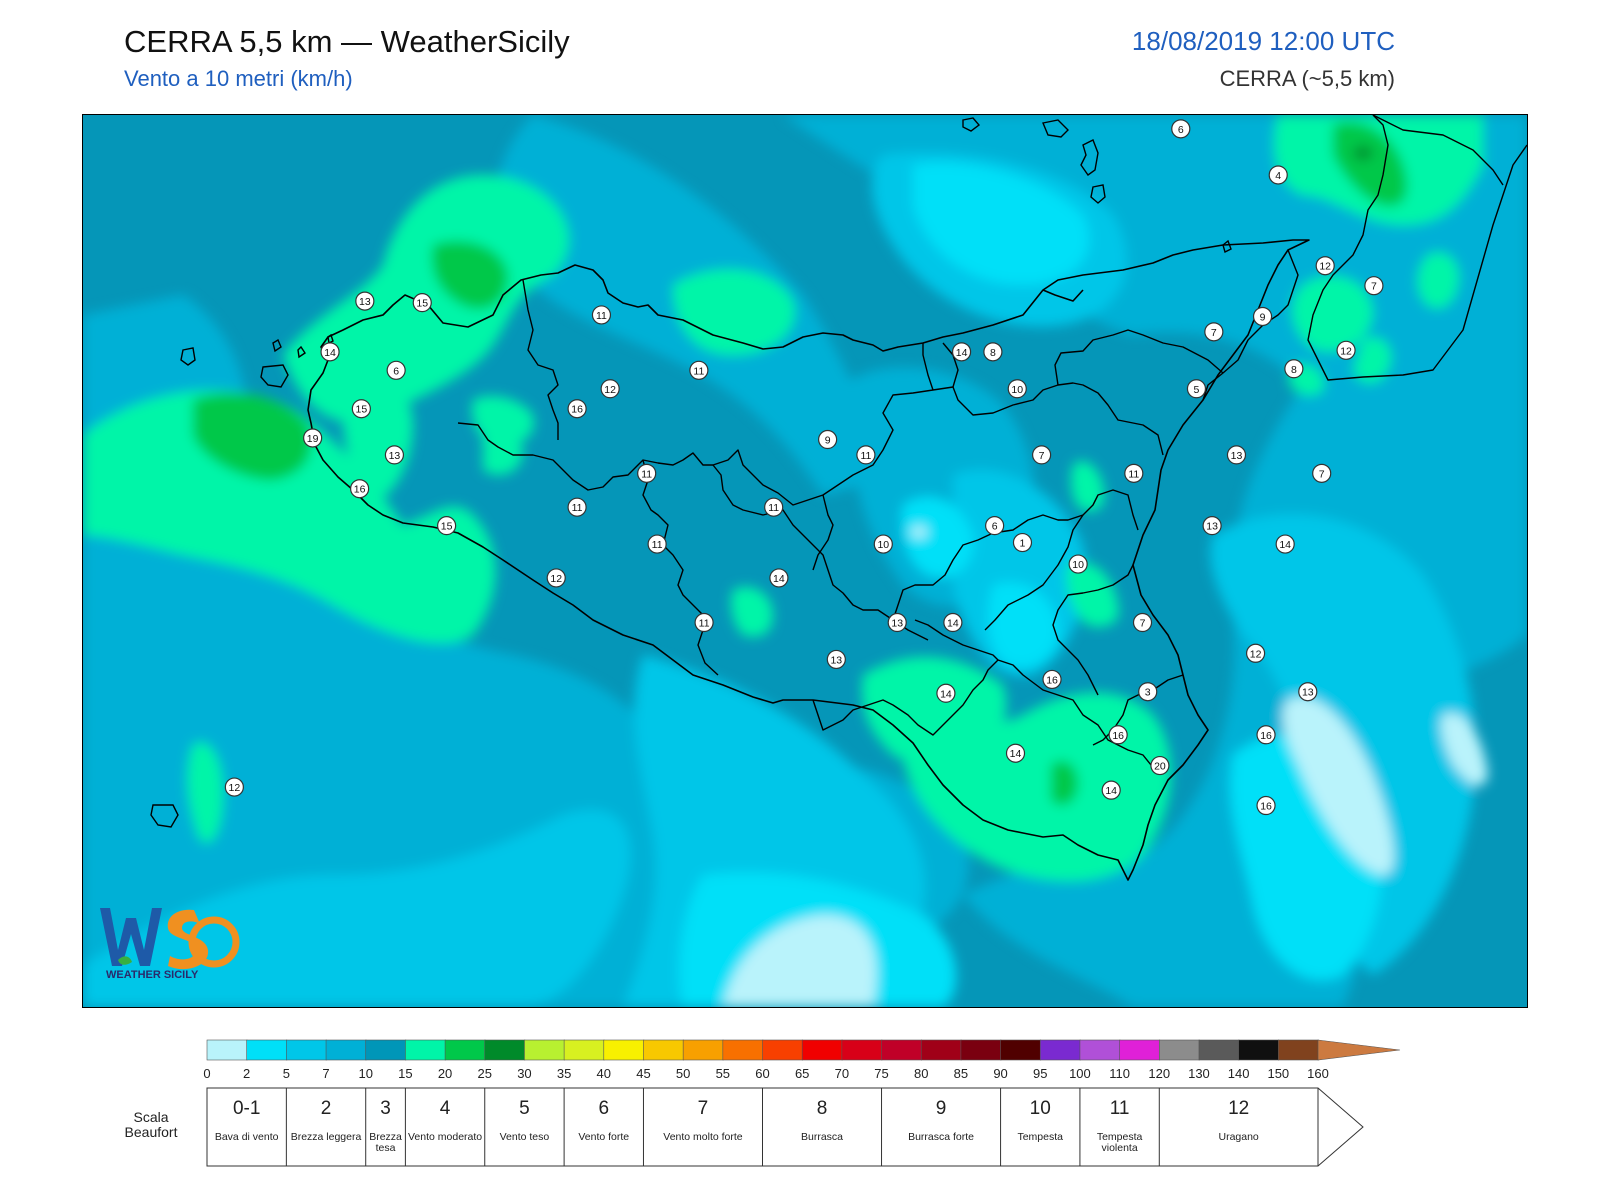 The height and width of the screenshot is (1200, 1600). Describe the element at coordinates (326, 1108) in the screenshot. I see `beaufort-number: 2` at that location.